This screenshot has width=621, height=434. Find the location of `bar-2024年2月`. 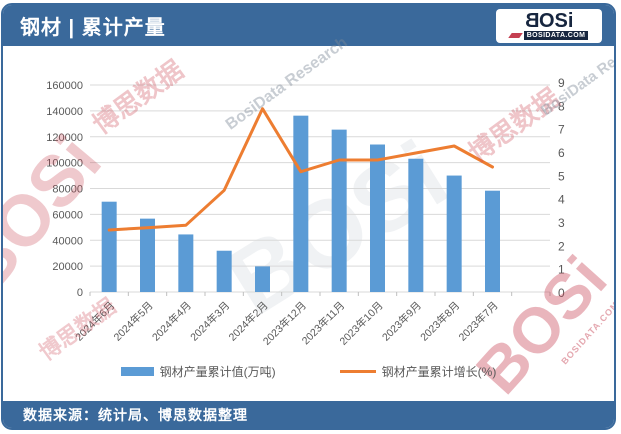

bar-2024年2月 is located at coordinates (262, 279).